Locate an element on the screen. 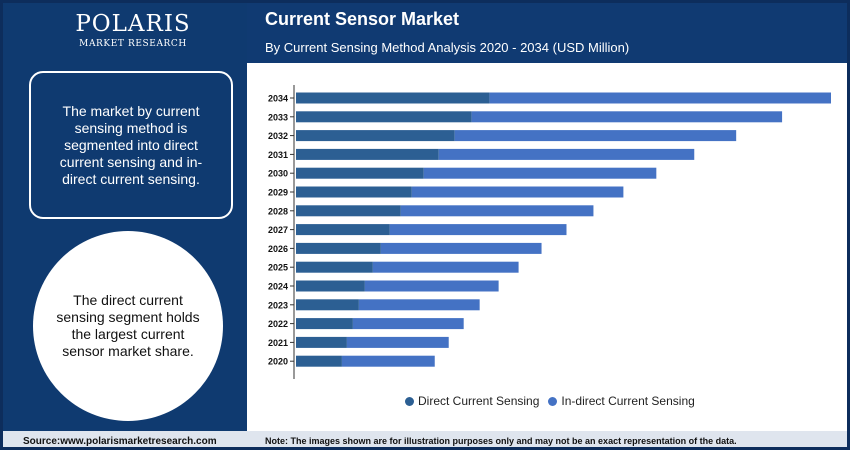  y-tick-label: 2023 is located at coordinates (278, 305).